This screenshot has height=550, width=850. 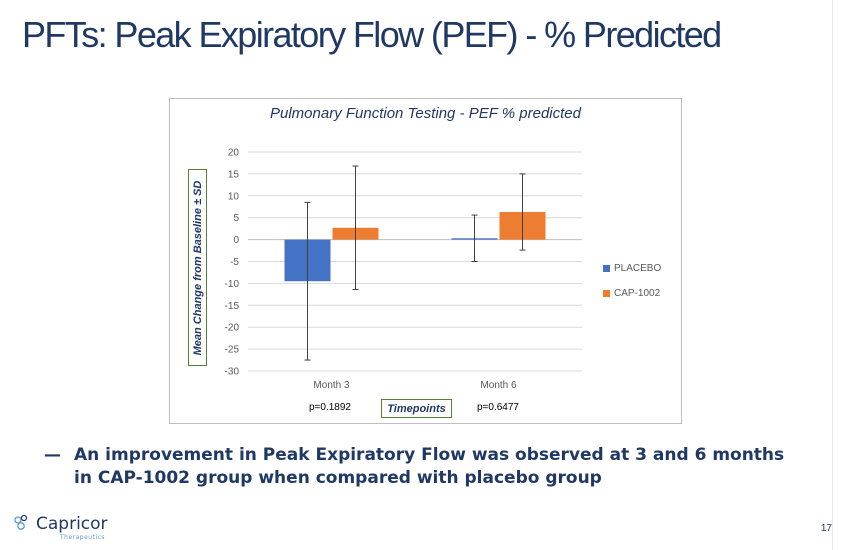 What do you see at coordinates (498, 407) in the screenshot?
I see `pvalue-month-6: p=0.6477` at bounding box center [498, 407].